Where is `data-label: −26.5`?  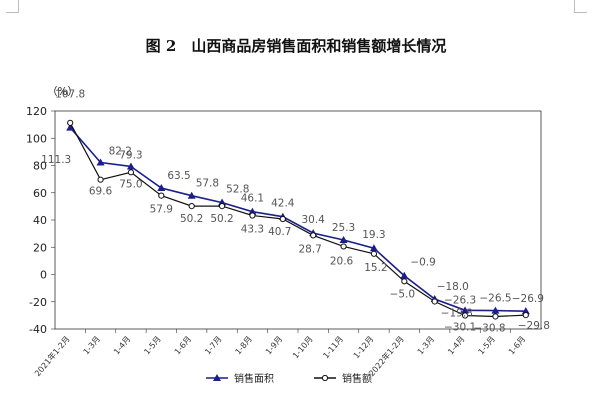 data-label: −26.5 is located at coordinates (495, 299).